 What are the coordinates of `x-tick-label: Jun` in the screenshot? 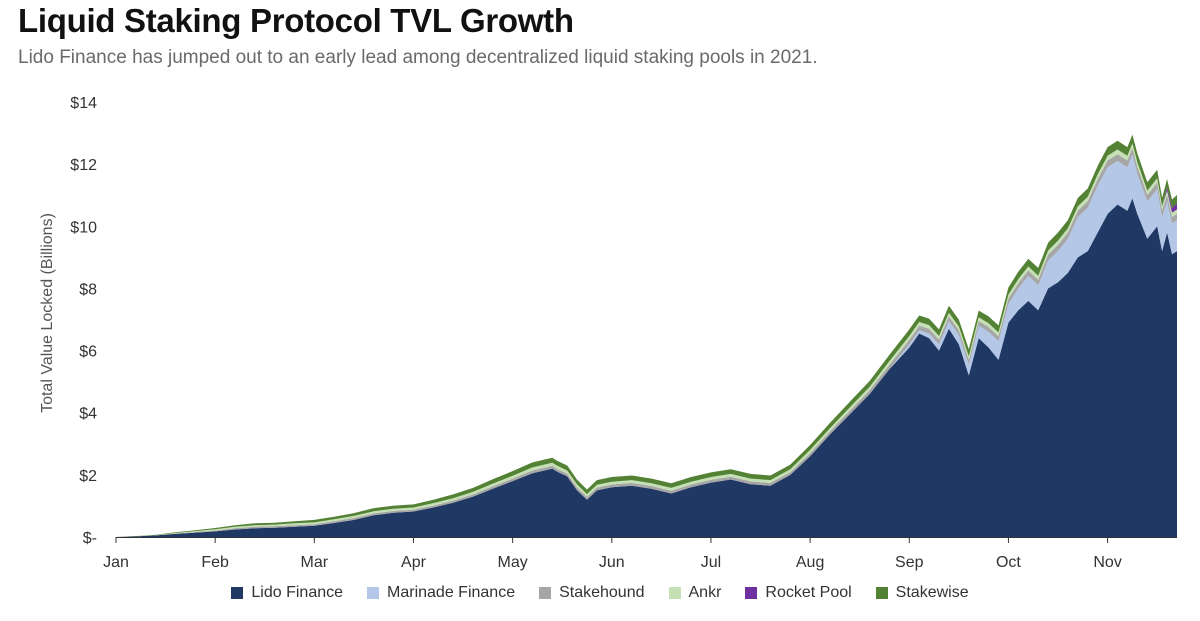 It's located at (612, 562).